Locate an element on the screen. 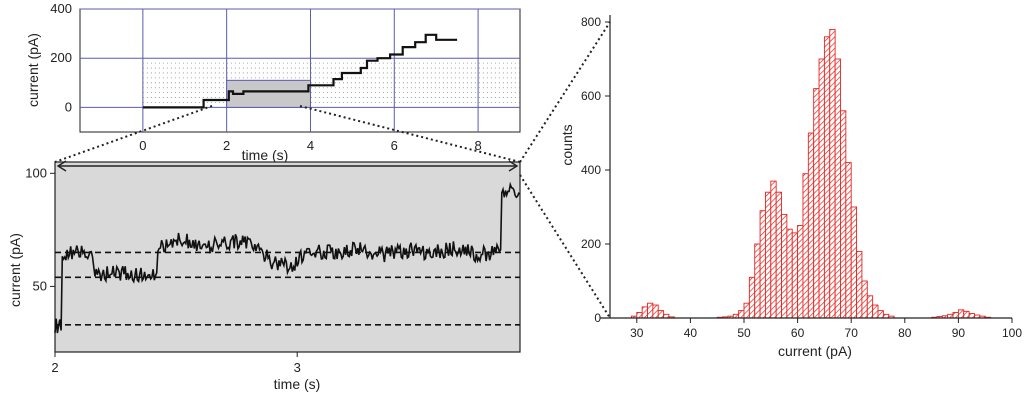 The height and width of the screenshot is (402, 1024). top-y-tick-label: 200 is located at coordinates (61, 57).